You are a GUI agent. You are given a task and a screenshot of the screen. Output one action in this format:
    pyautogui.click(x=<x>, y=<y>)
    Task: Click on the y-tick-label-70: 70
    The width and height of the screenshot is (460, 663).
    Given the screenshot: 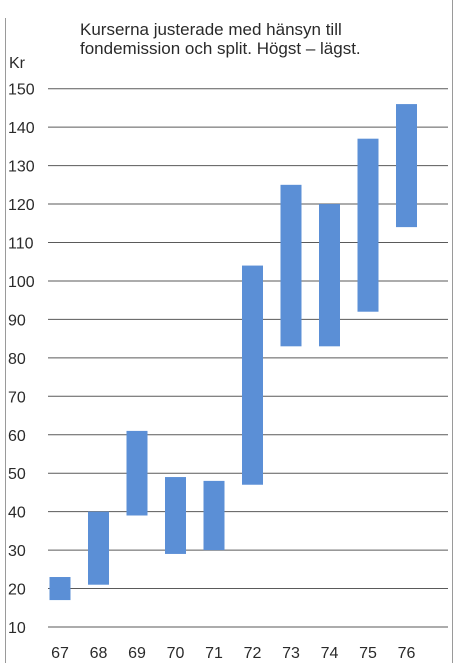 What is the action you would take?
    pyautogui.click(x=17, y=397)
    